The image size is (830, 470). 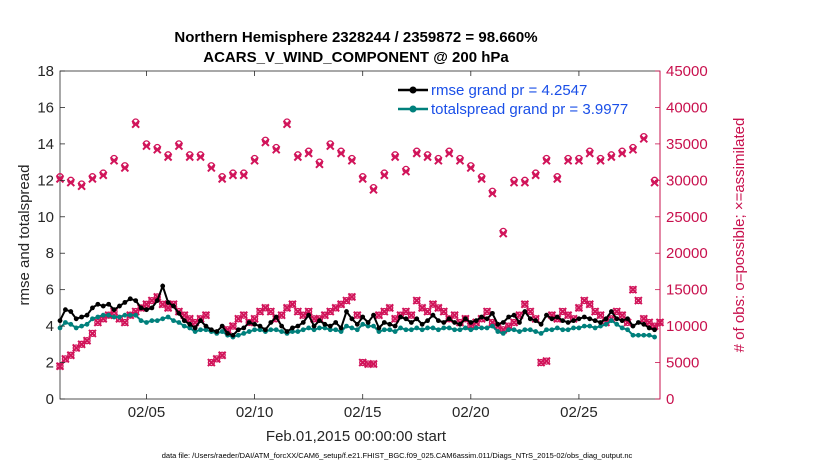 I want to click on y-tick-label-left: 8, so click(x=50, y=253).